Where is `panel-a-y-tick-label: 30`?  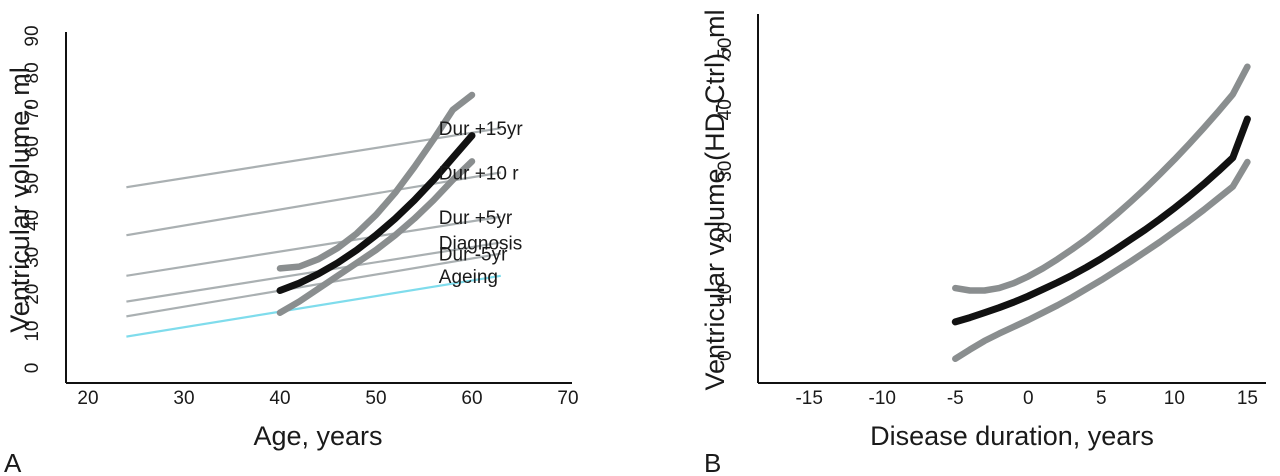 panel-a-y-tick-label: 30 is located at coordinates (32, 257).